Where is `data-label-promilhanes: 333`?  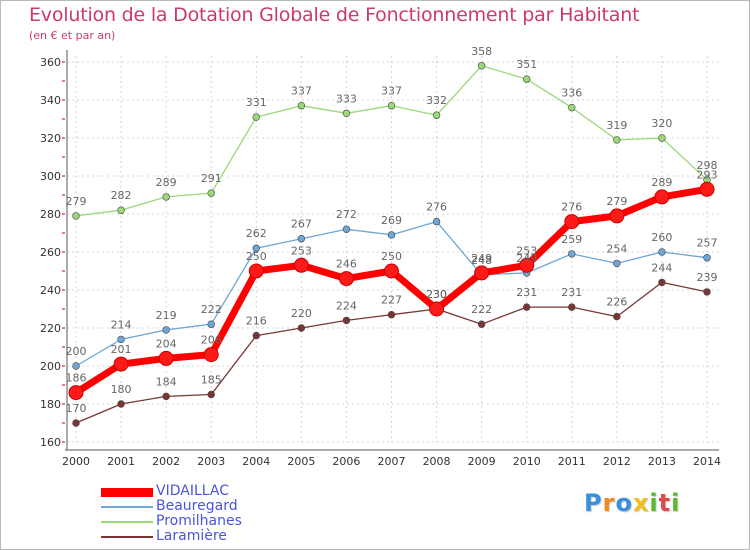 data-label-promilhanes: 333 is located at coordinates (346, 98).